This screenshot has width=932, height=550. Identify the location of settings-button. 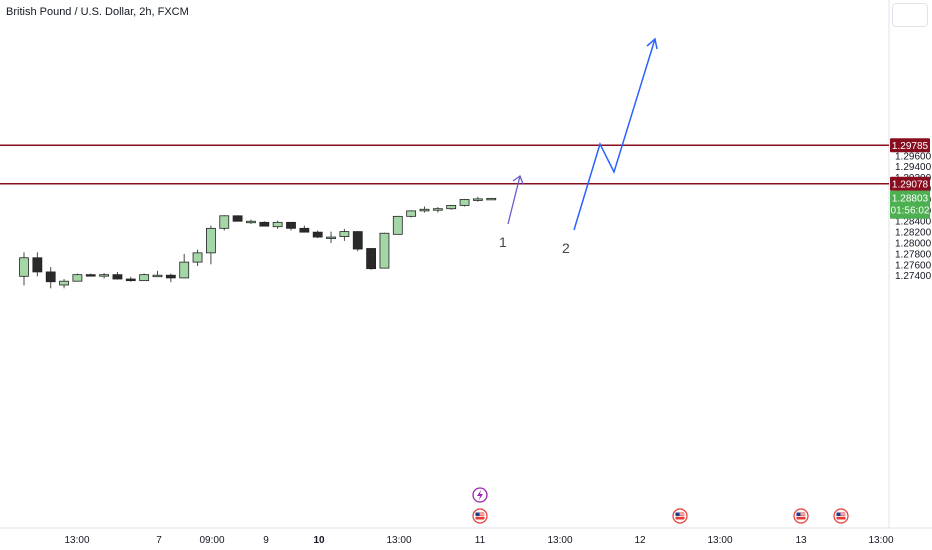
(910, 15).